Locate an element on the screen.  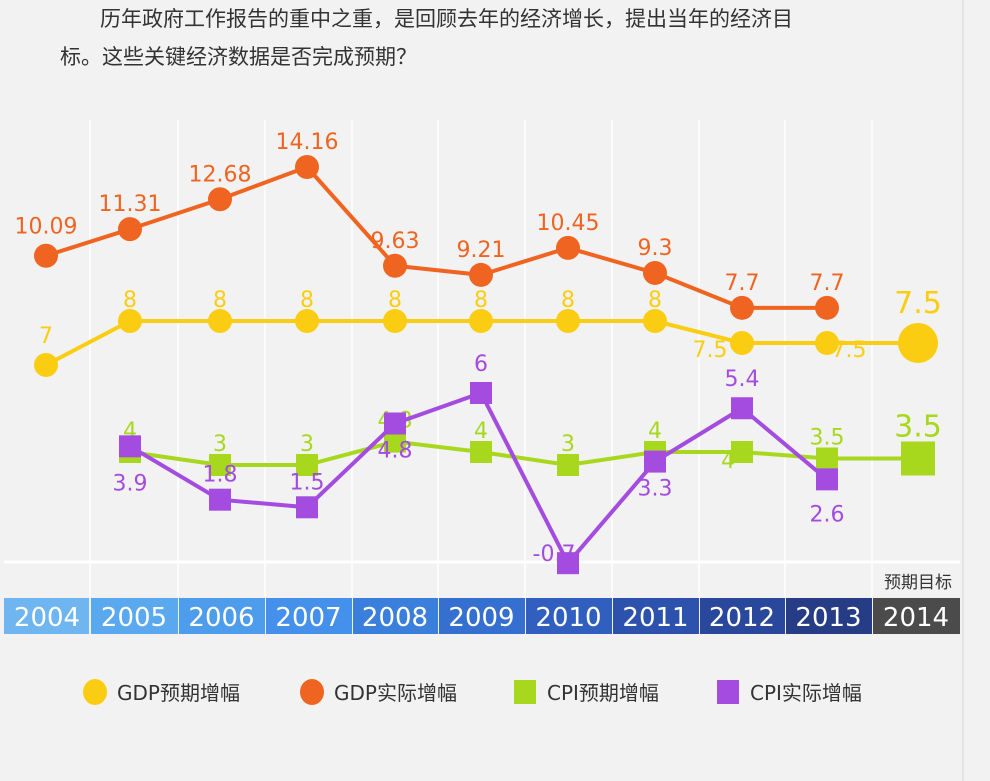
year-label: 2005 is located at coordinates (134, 618).